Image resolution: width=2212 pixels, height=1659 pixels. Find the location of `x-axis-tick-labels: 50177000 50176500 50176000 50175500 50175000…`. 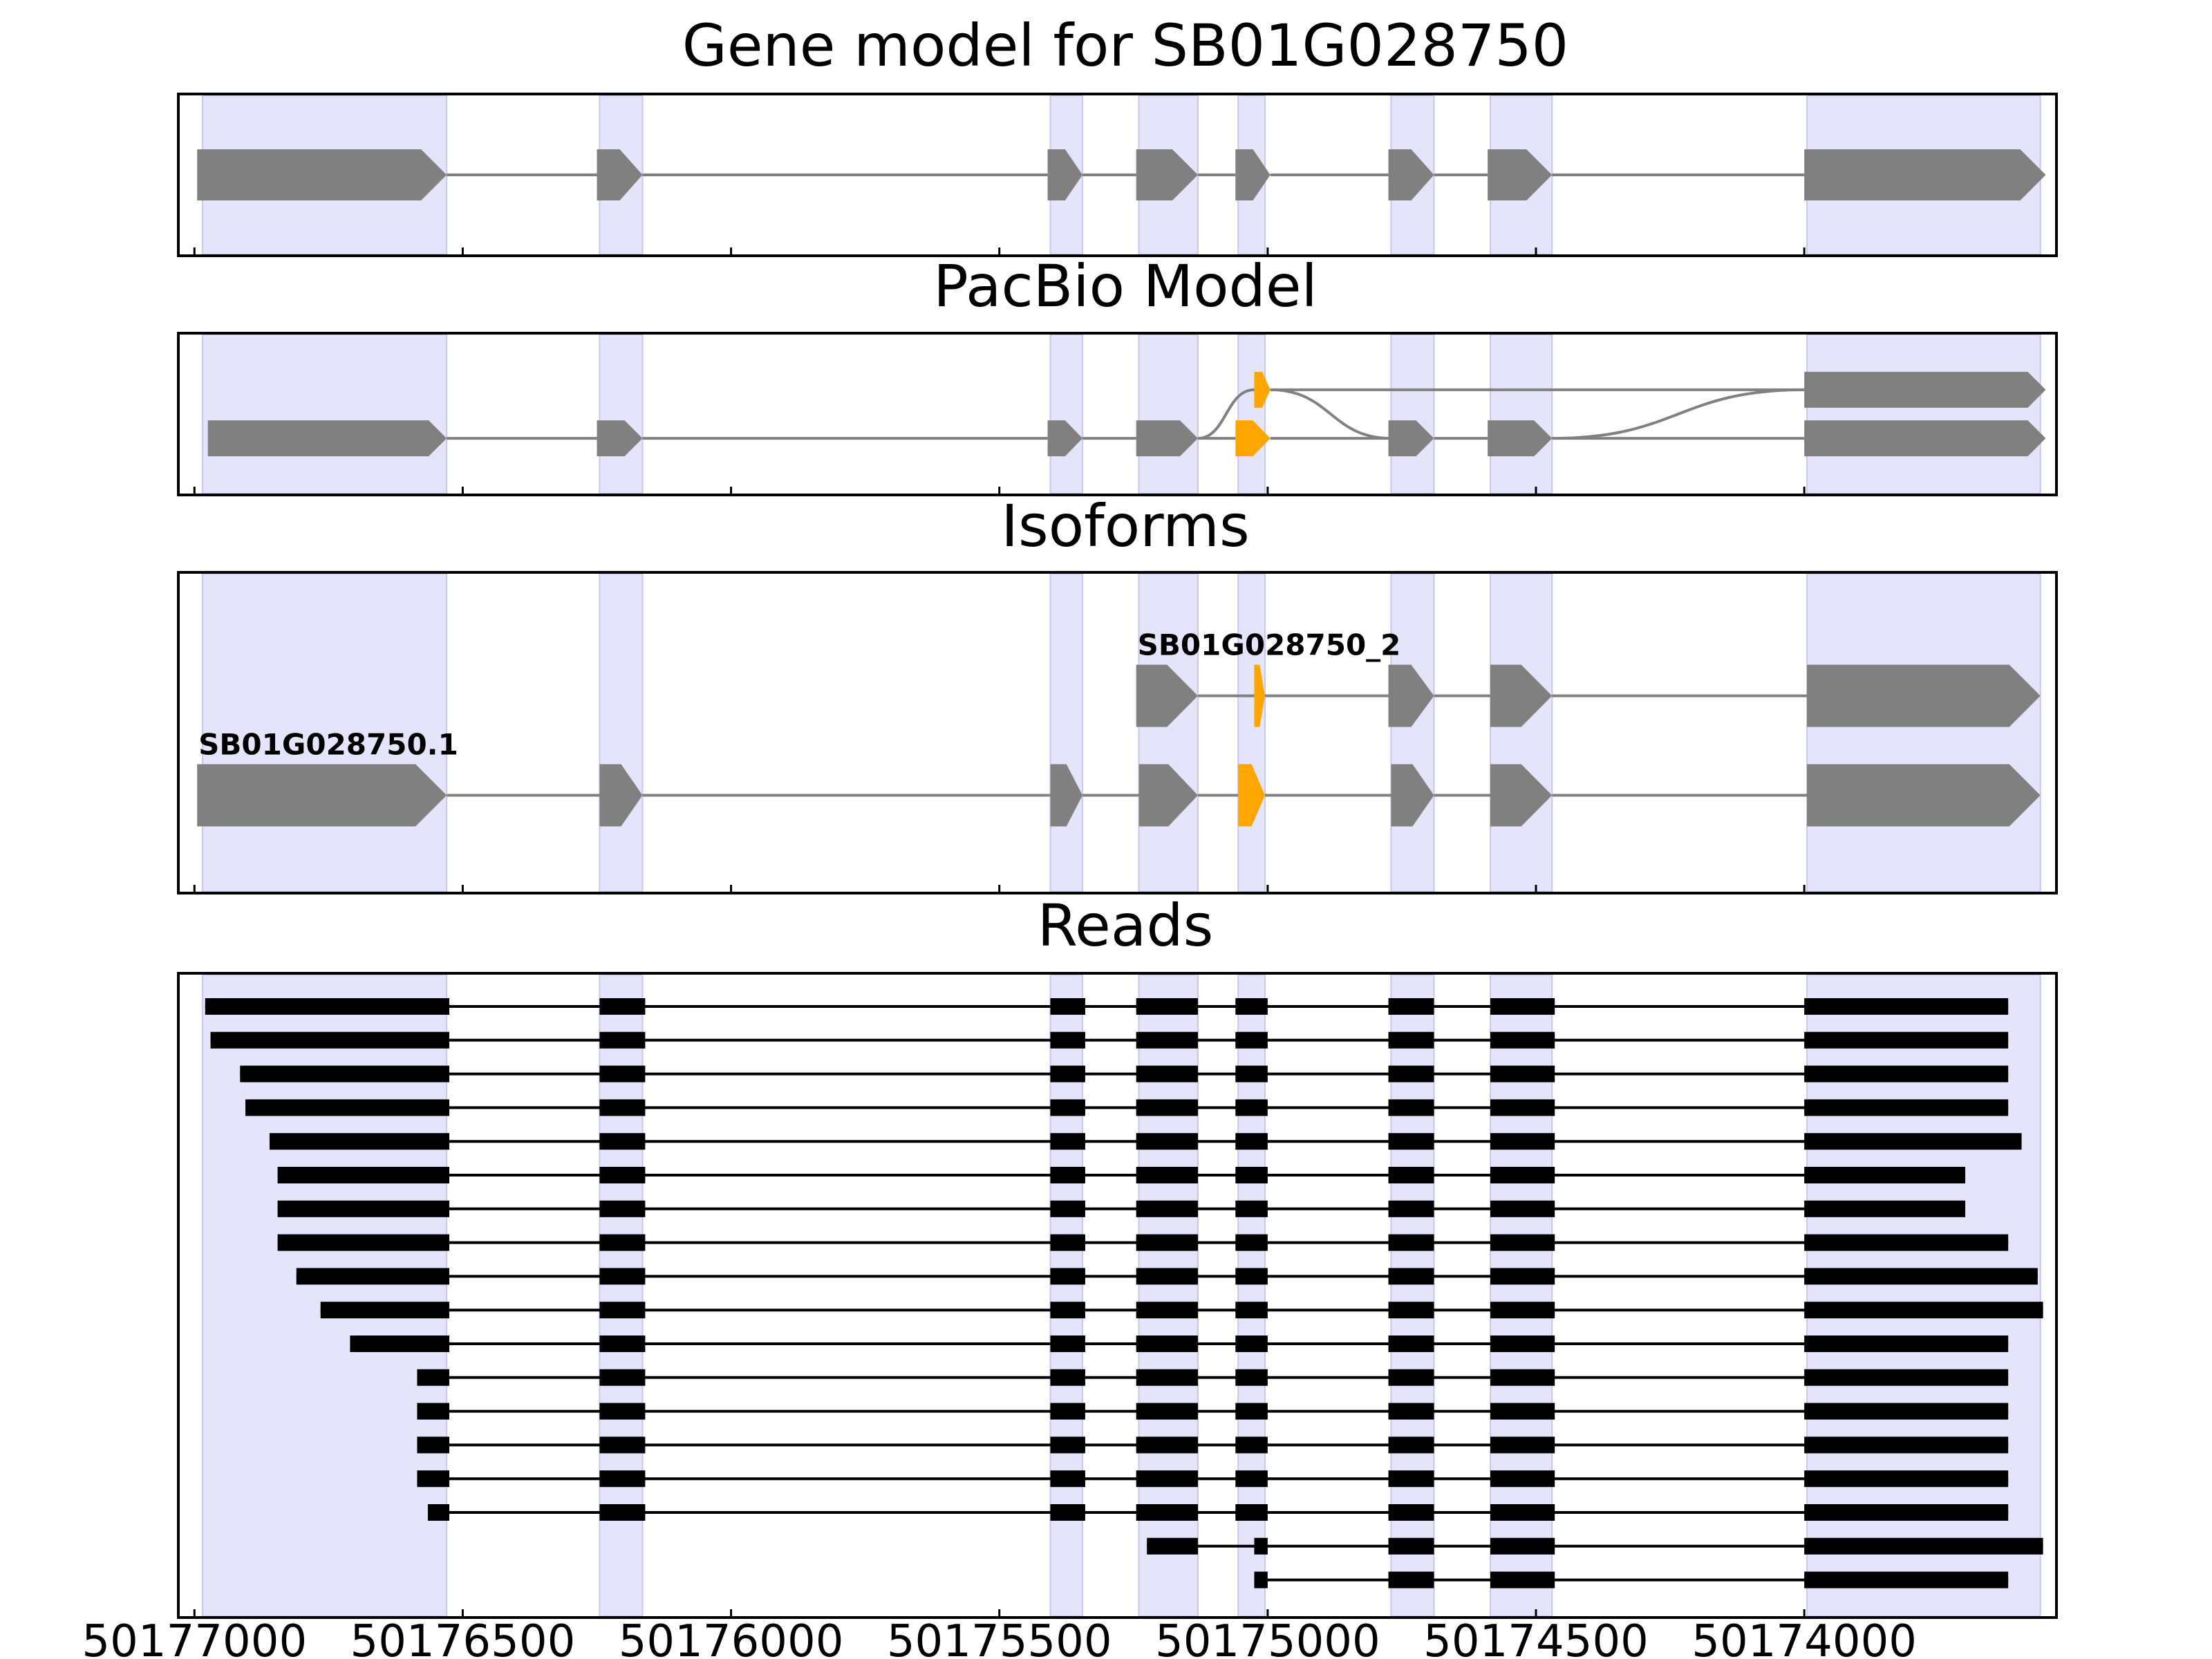

x-axis-tick-labels: 50177000 50176500 50176000 50175500 50175000… is located at coordinates (999, 1638).